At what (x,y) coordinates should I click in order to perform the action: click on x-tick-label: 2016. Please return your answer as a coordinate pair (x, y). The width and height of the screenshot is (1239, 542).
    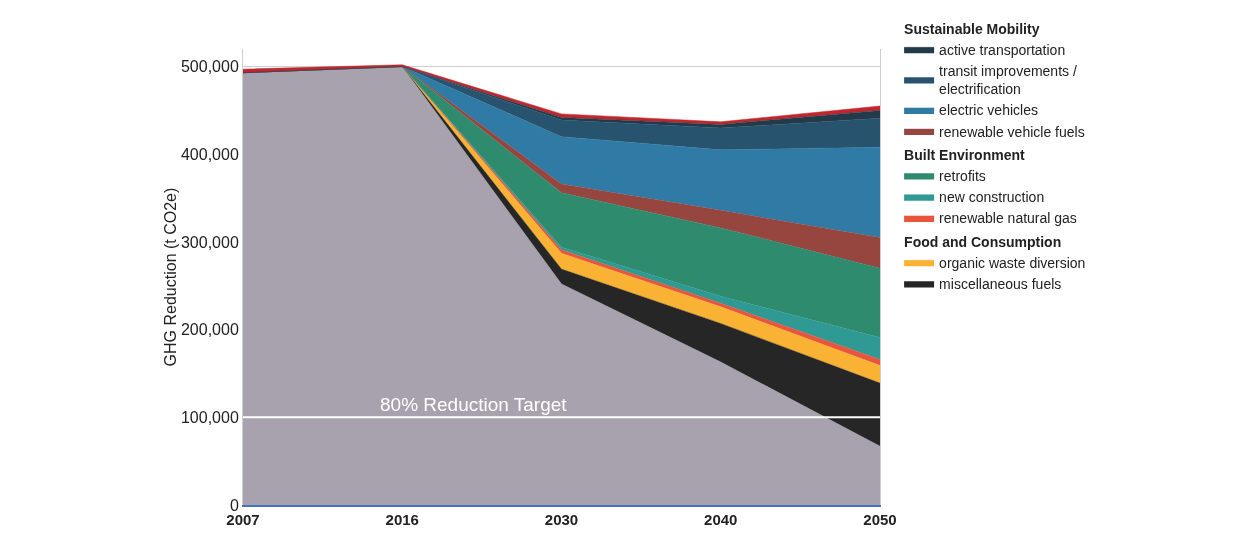
    Looking at the image, I should click on (402, 519).